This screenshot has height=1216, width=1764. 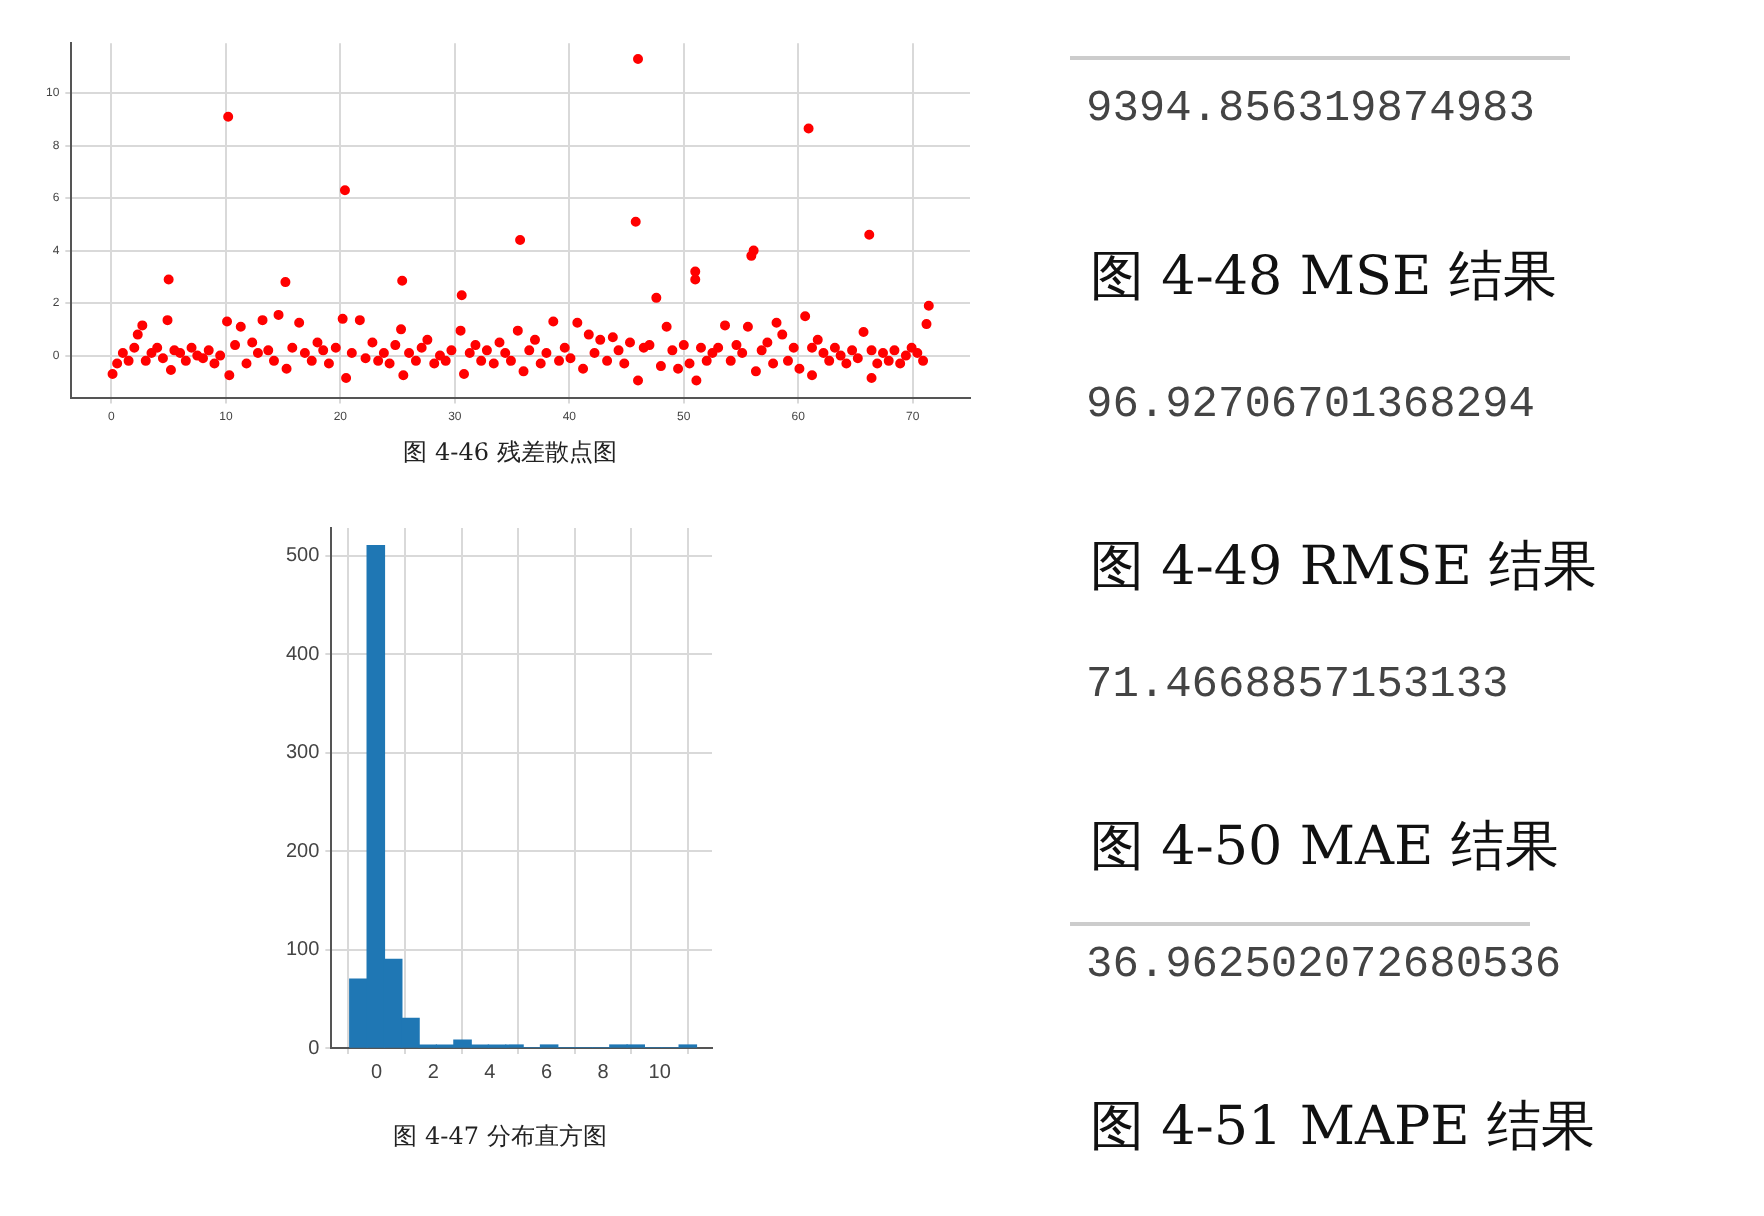 What do you see at coordinates (303, 851) in the screenshot?
I see `y-tick-label: 200` at bounding box center [303, 851].